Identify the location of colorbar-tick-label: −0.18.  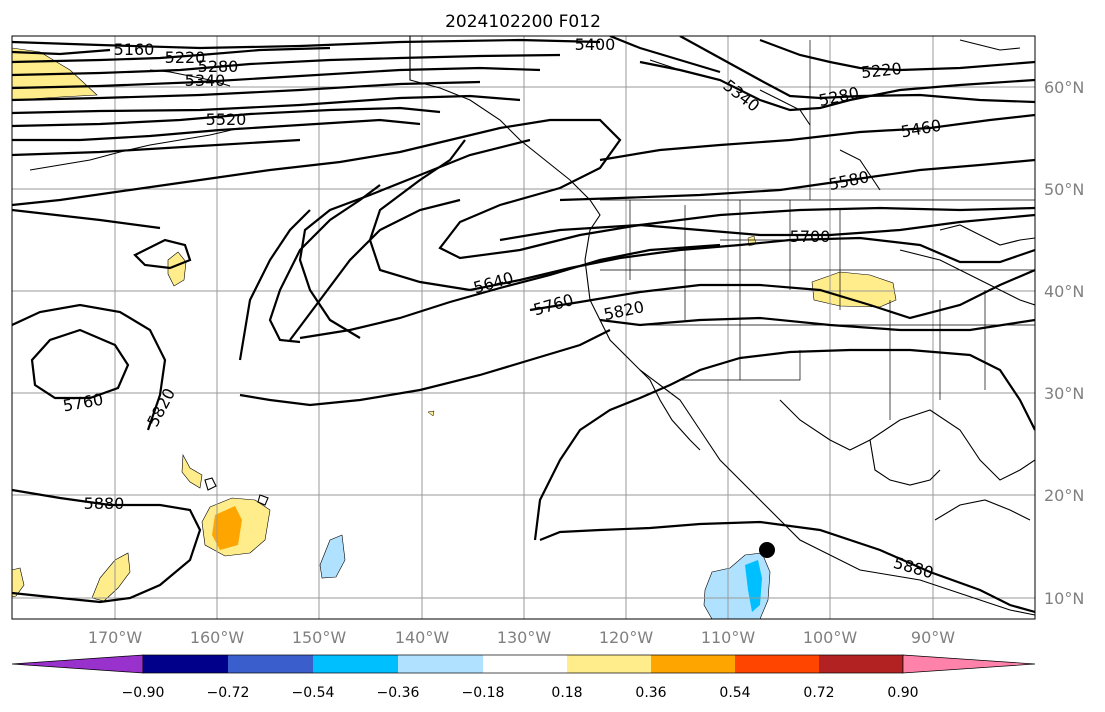
(483, 693).